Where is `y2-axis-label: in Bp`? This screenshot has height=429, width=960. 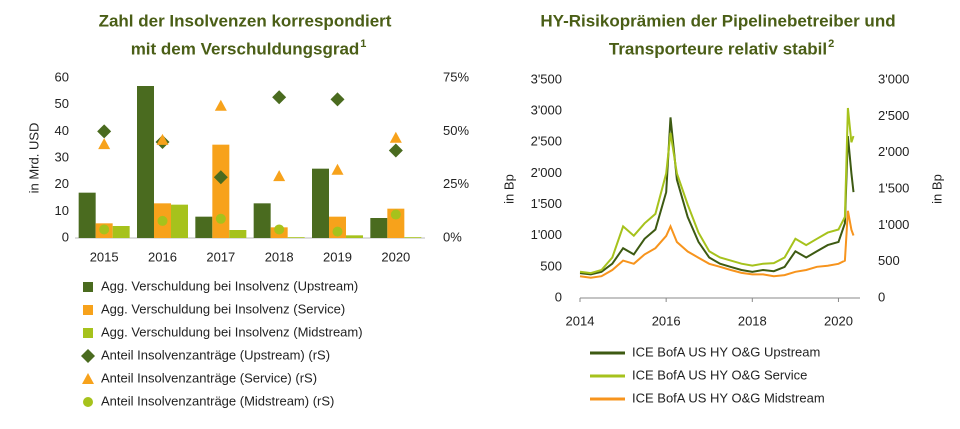 y2-axis-label: in Bp is located at coordinates (936, 189).